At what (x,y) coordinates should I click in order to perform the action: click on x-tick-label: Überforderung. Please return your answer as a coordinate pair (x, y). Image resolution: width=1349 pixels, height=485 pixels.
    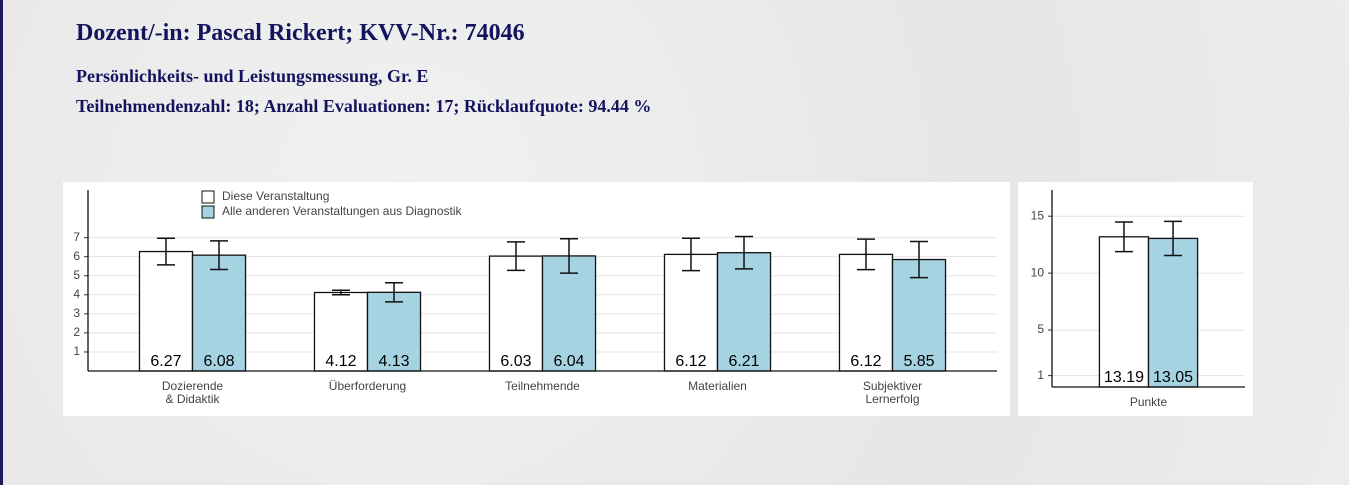
    Looking at the image, I should click on (367, 386).